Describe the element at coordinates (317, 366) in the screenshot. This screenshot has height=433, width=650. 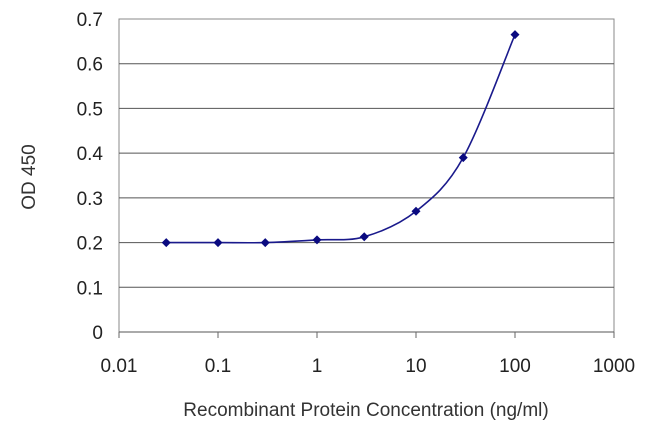
I see `x-tick-label-2: 1` at that location.